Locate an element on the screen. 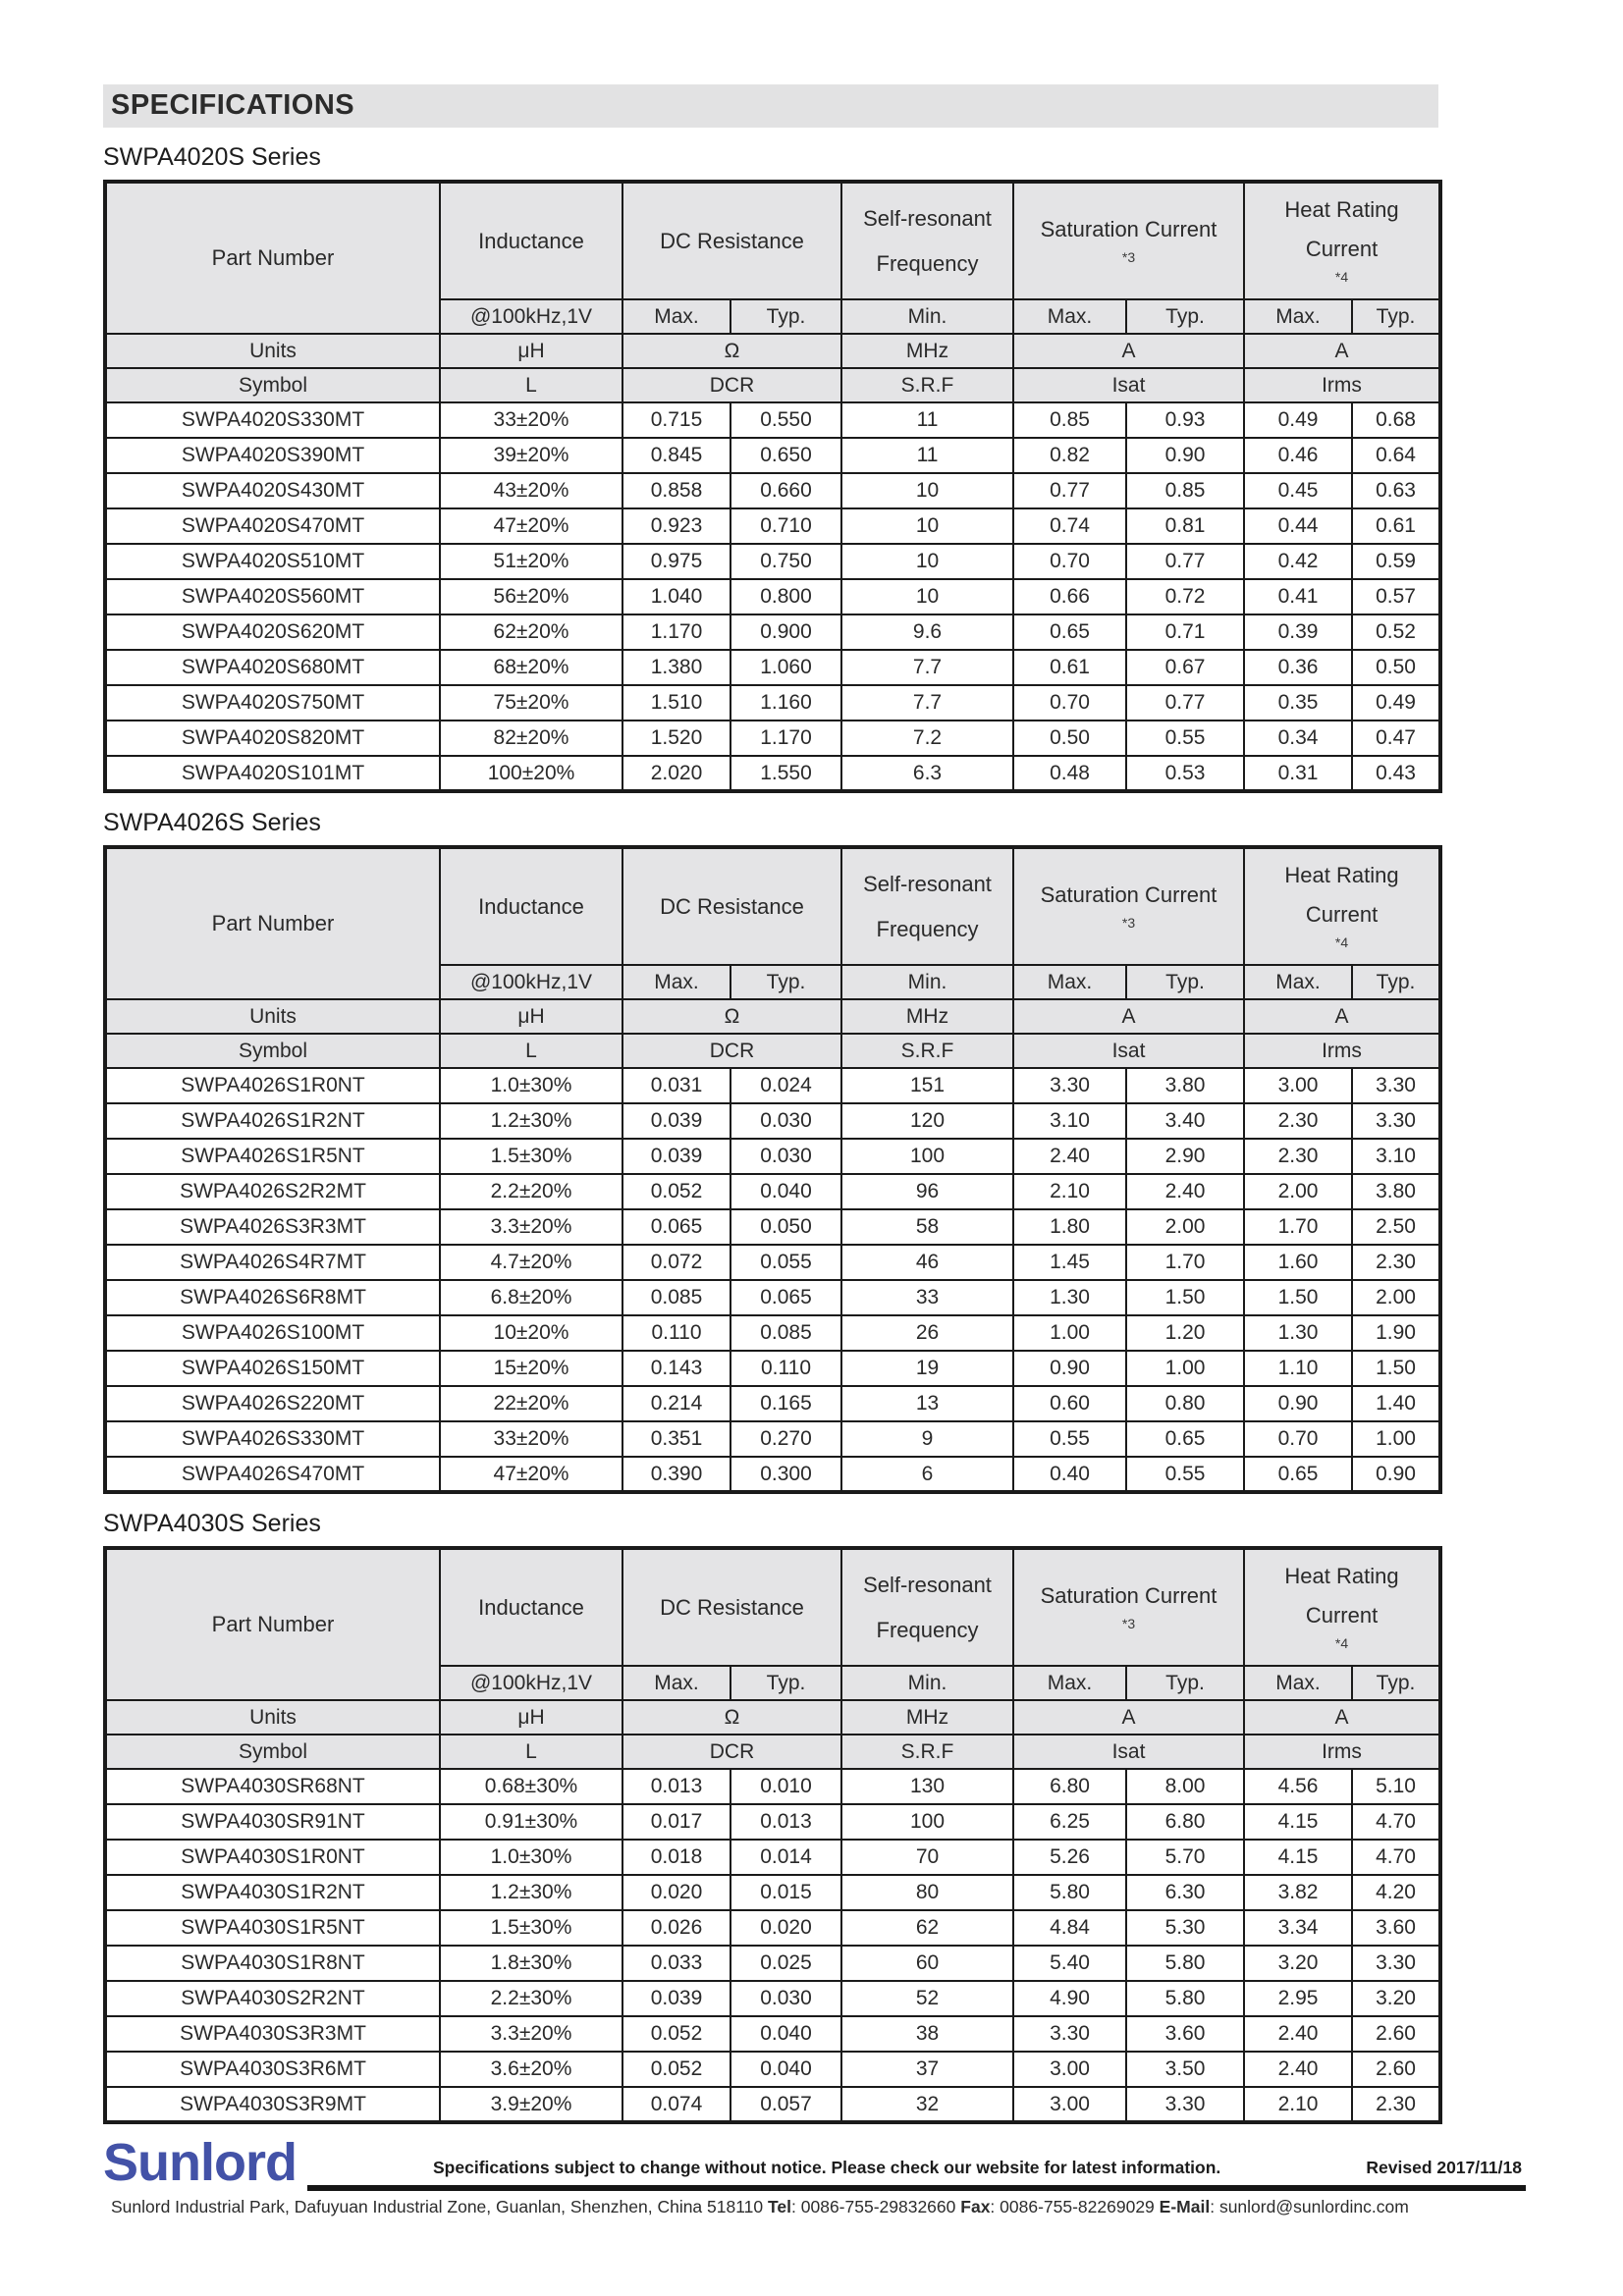 The width and height of the screenshot is (1623, 2296). value-cell: 13 is located at coordinates (927, 1403).